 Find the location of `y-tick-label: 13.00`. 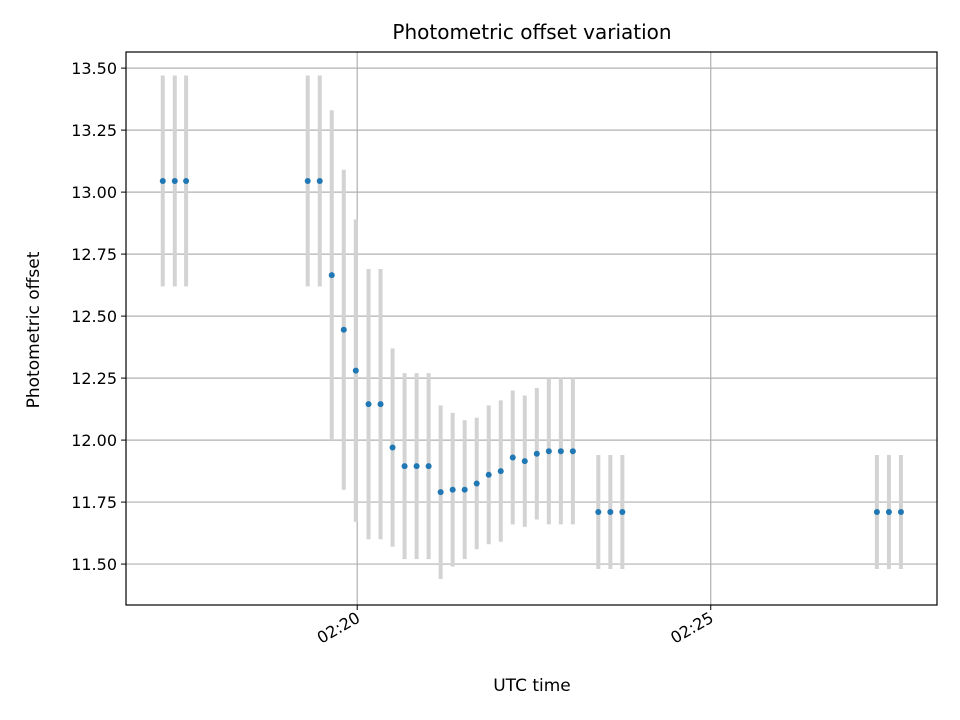

y-tick-label: 13.00 is located at coordinates (94, 192).